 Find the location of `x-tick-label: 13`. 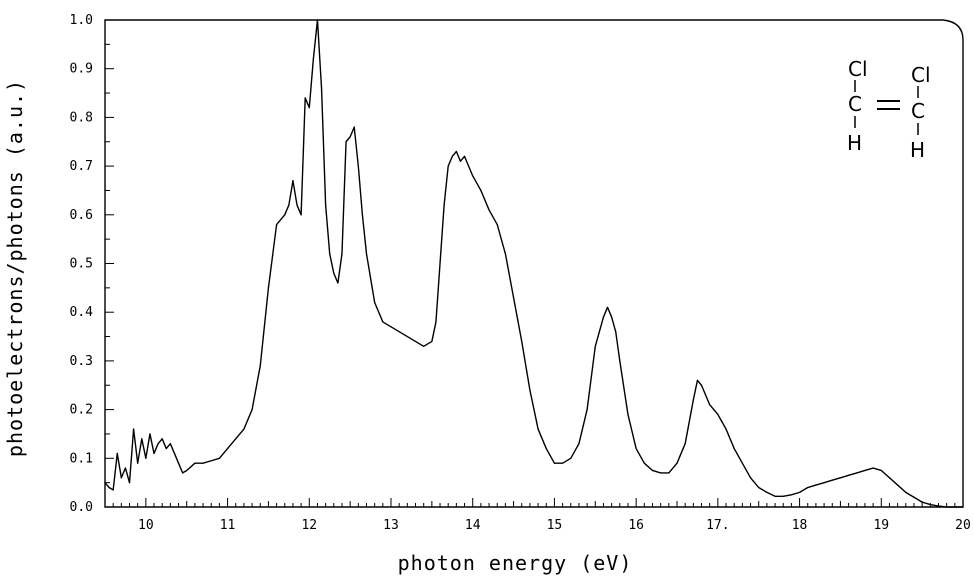

x-tick-label: 13 is located at coordinates (391, 525).